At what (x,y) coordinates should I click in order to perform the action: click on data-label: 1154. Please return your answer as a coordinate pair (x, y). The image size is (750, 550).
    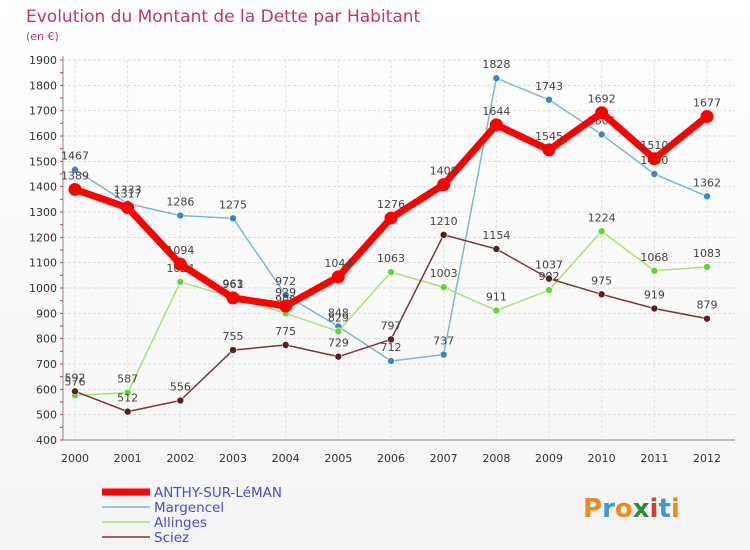
    Looking at the image, I should click on (496, 235).